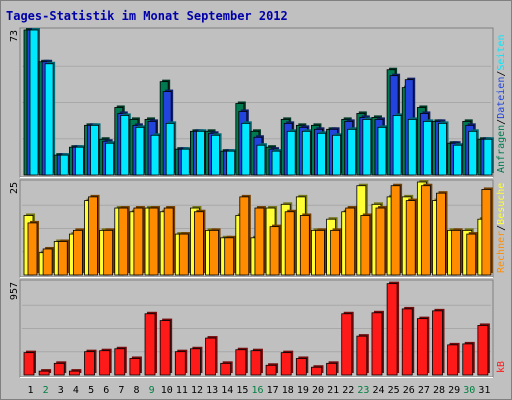  I want to click on bar-seiten-day-15-face, so click(246, 149).